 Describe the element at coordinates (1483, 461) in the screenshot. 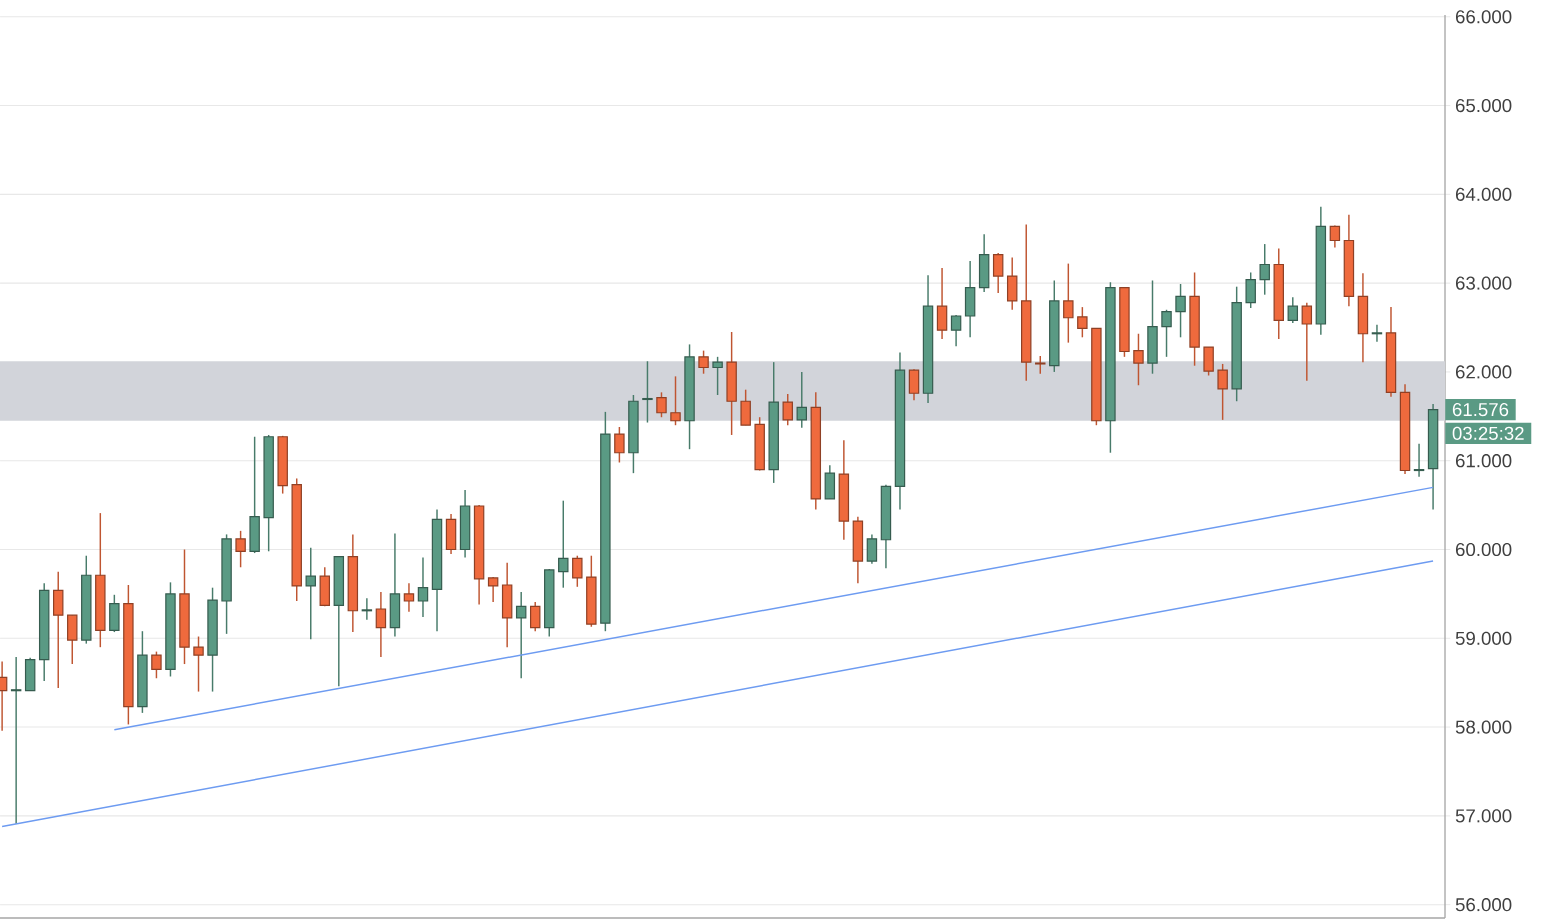

I see `y-tick-label: 61.000` at that location.